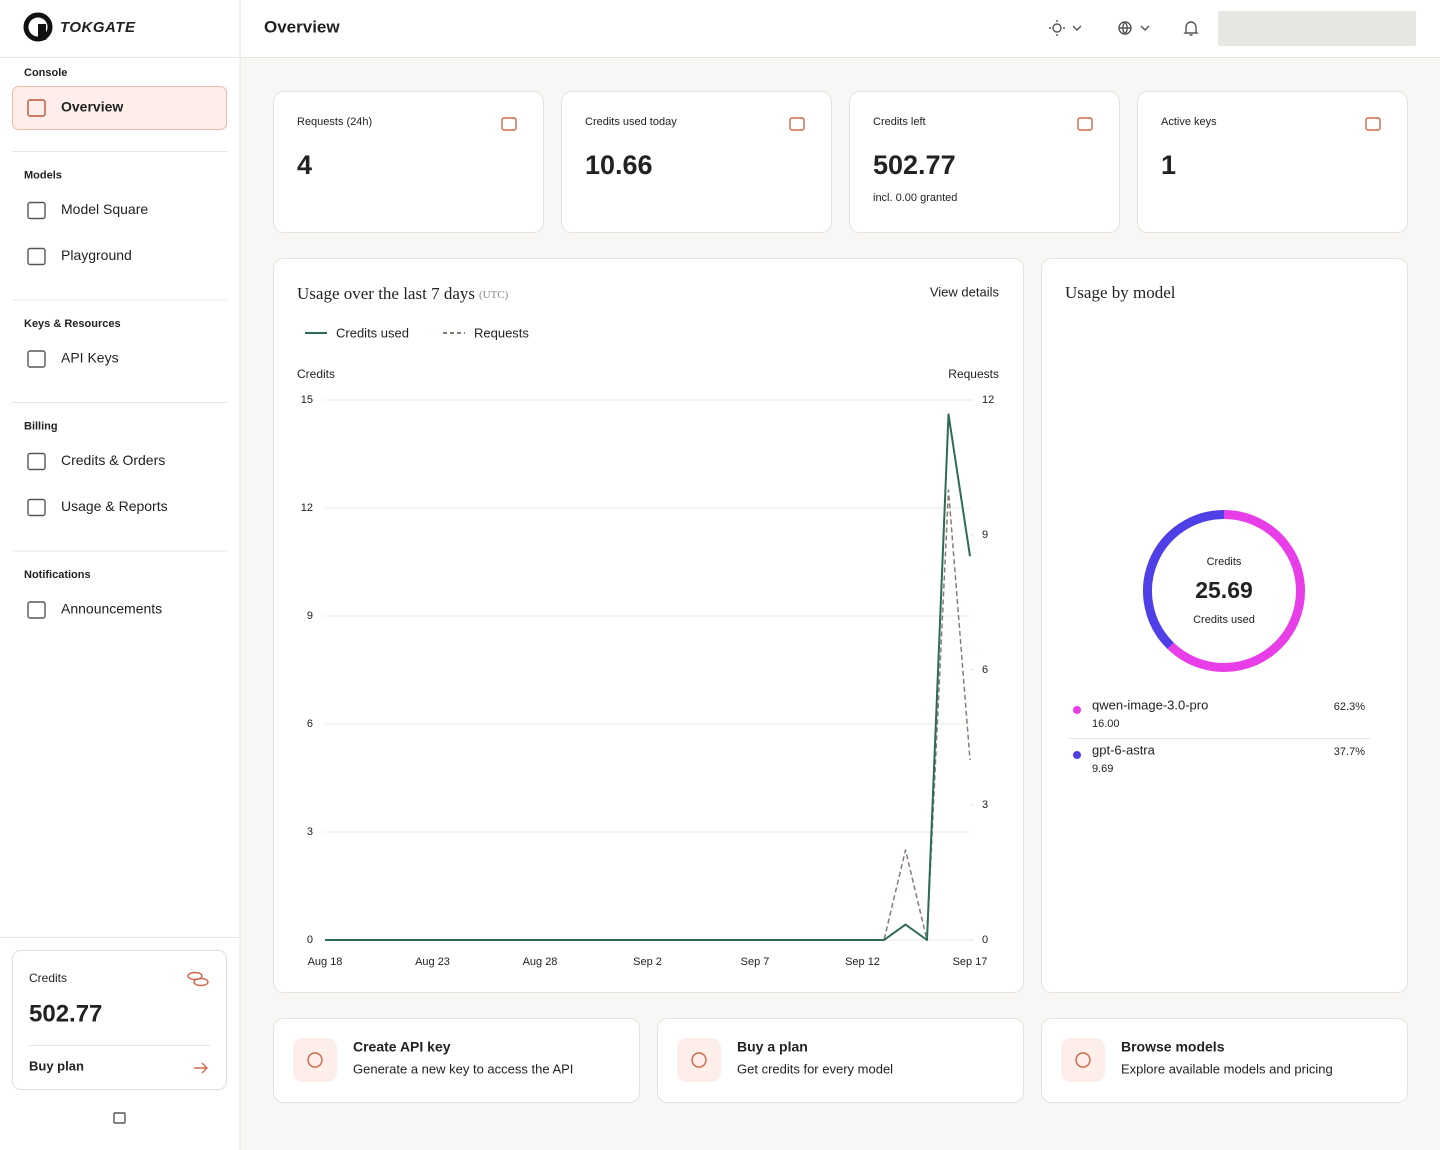  What do you see at coordinates (1224, 590) in the screenshot?
I see `donut-total: 25.69` at bounding box center [1224, 590].